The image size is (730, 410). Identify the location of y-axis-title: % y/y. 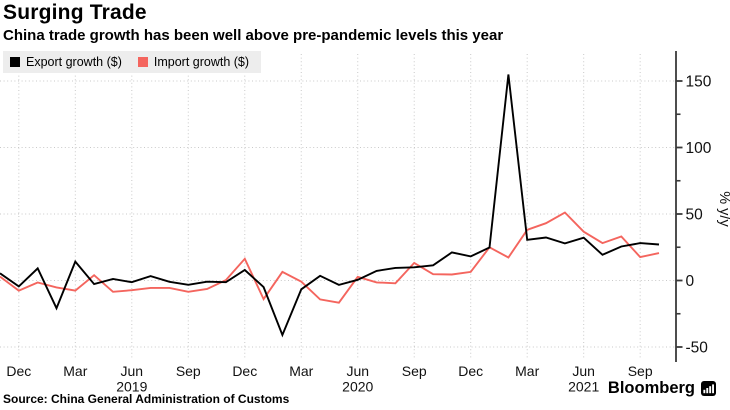
(723, 209).